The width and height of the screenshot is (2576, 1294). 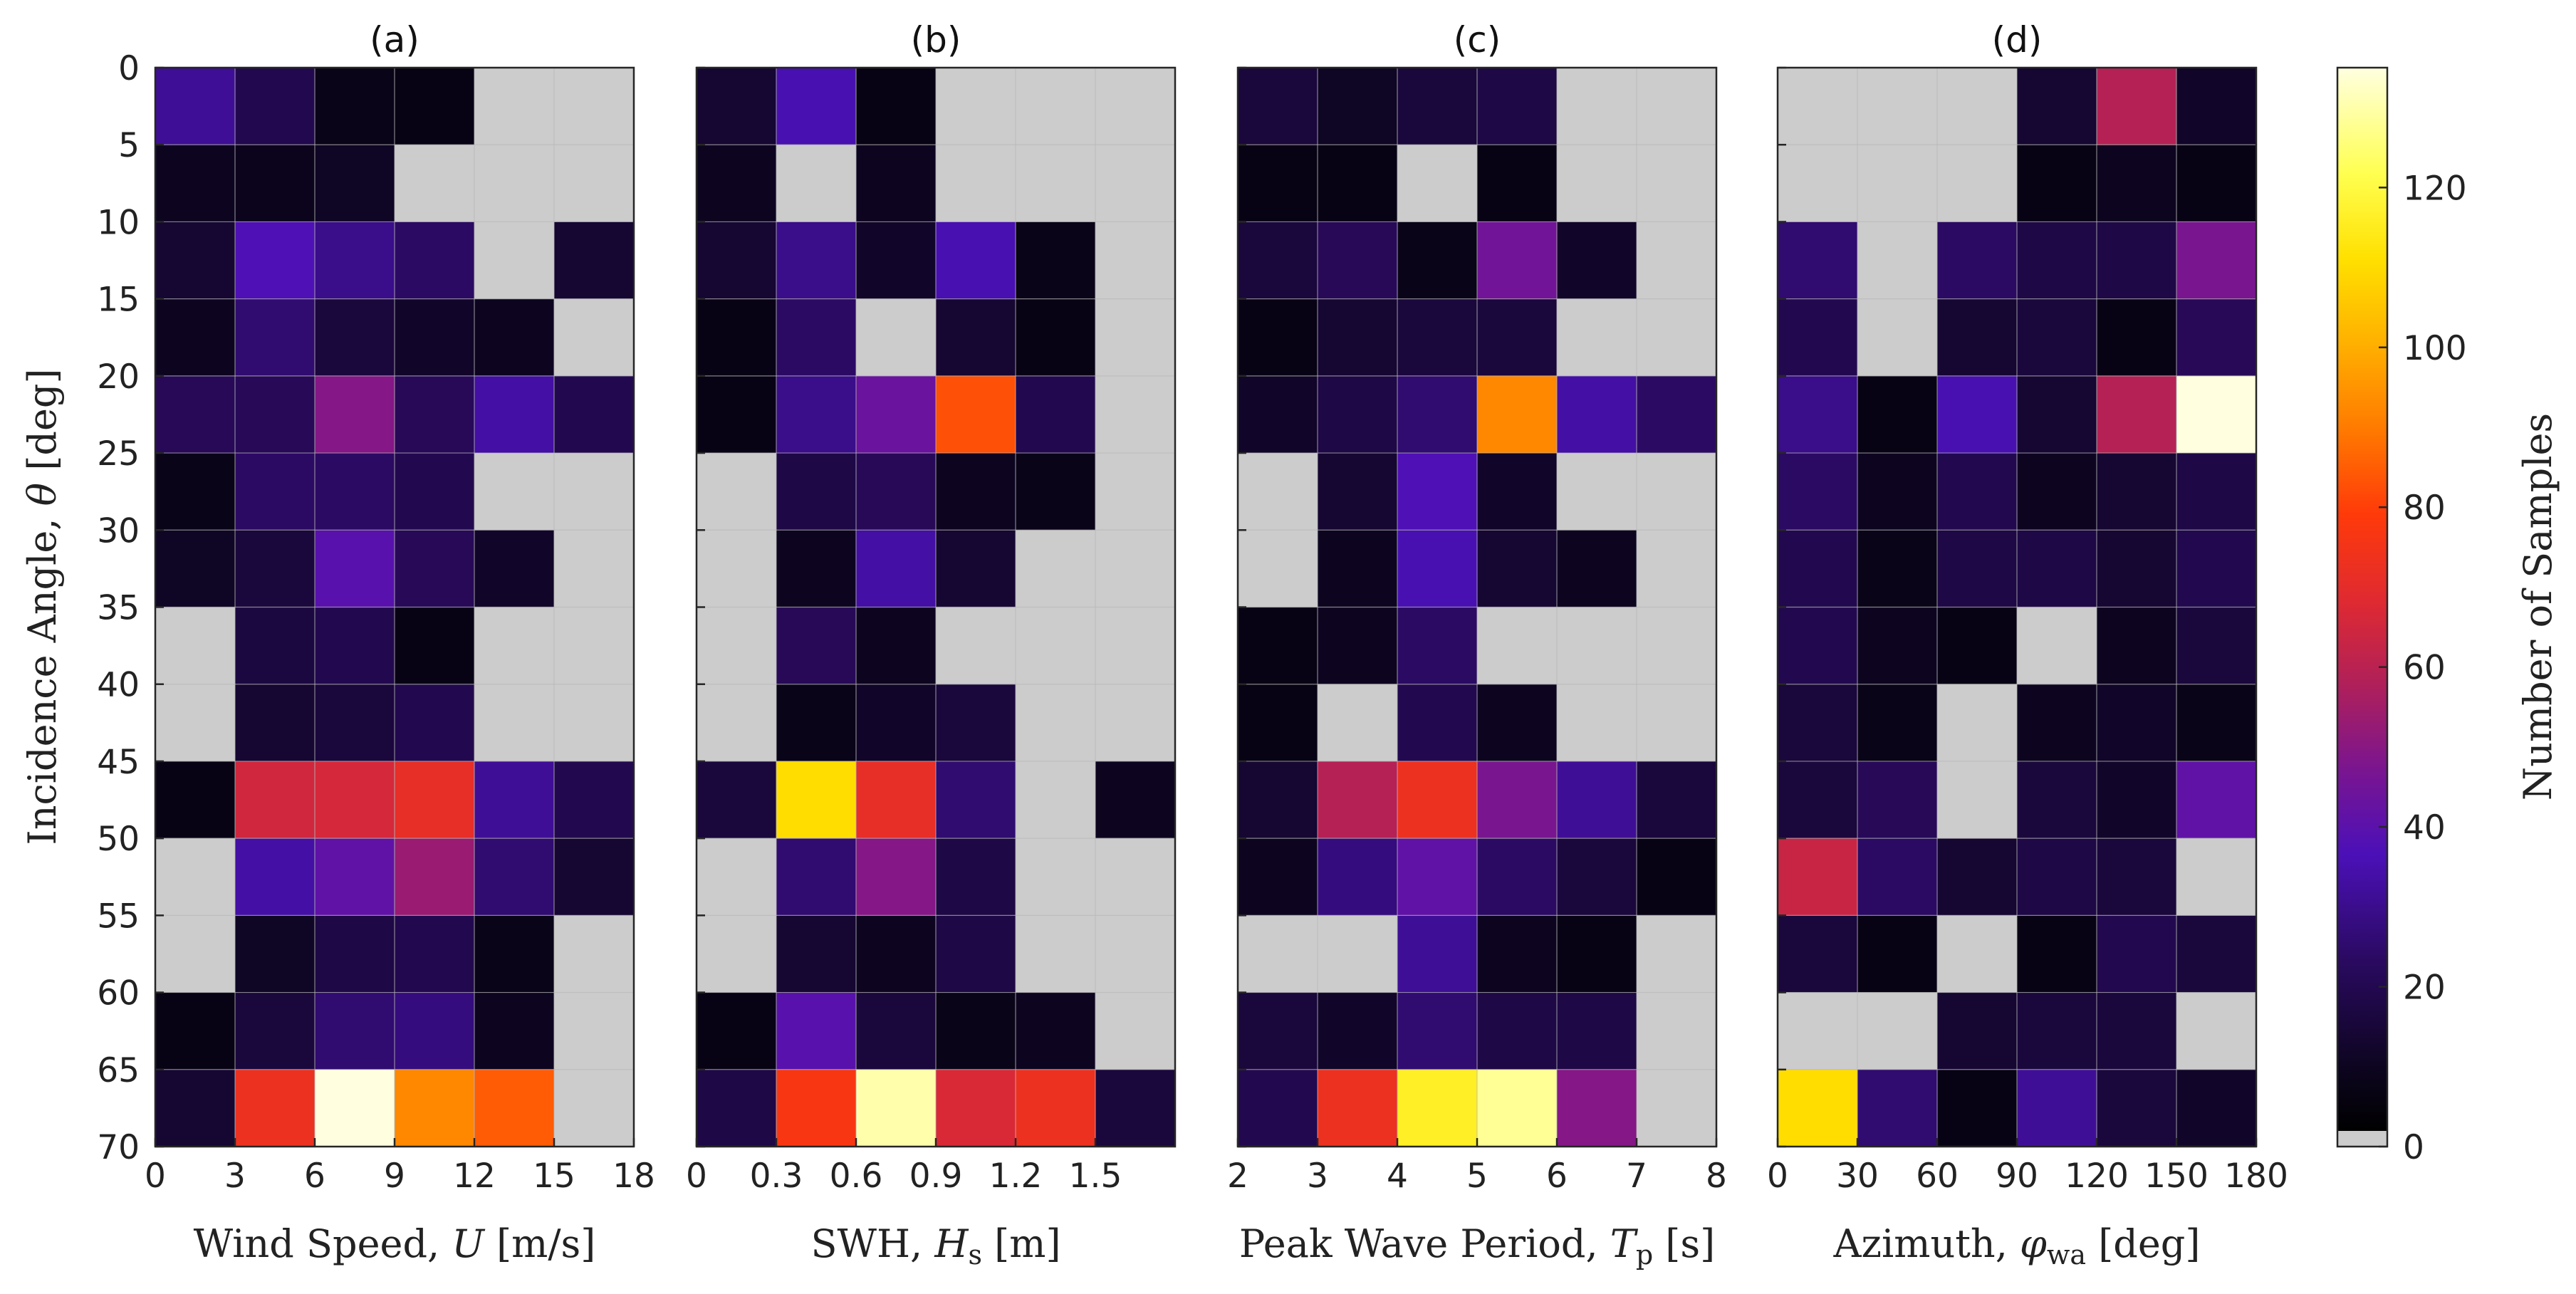 I want to click on y-tick-label: 35, so click(x=118, y=608).